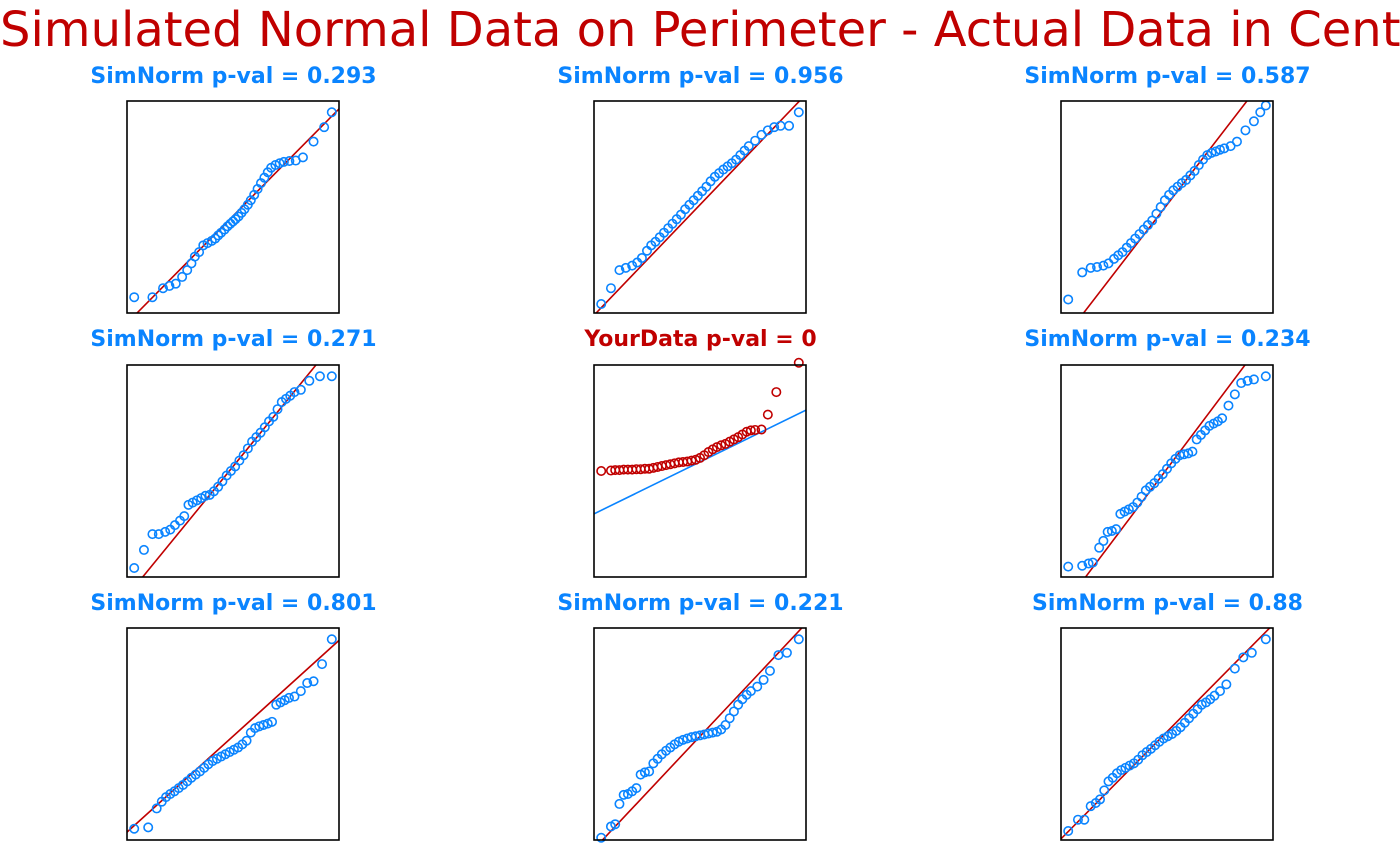  Describe the element at coordinates (233, 76) in the screenshot. I see `panel-title: SimNorm p-val = 0.293` at that location.